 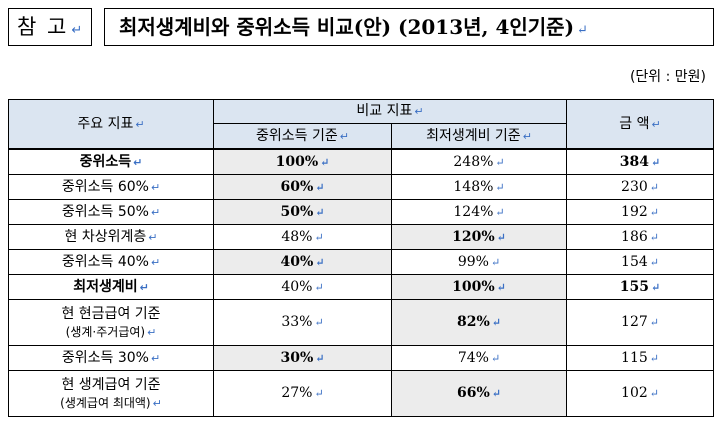 I want to click on minimum-pct-cell: 100% ↵, so click(x=479, y=287).